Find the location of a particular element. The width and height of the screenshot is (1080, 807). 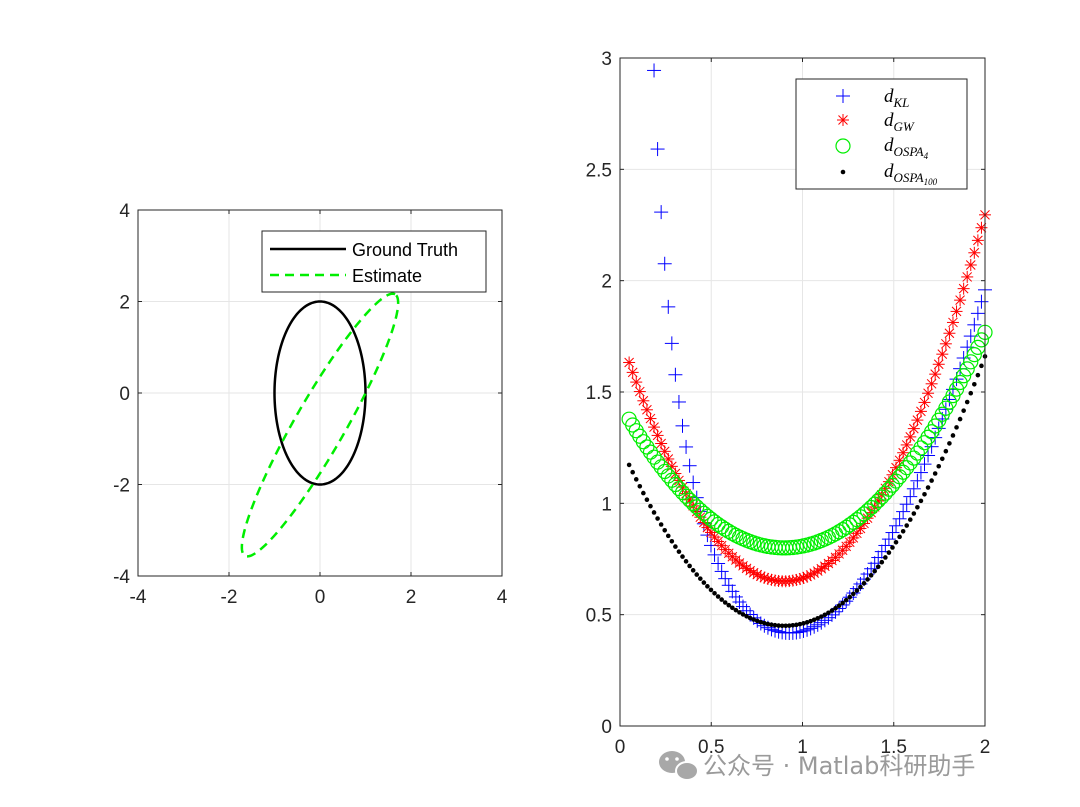

right-xtick-label: 1 is located at coordinates (802, 747).